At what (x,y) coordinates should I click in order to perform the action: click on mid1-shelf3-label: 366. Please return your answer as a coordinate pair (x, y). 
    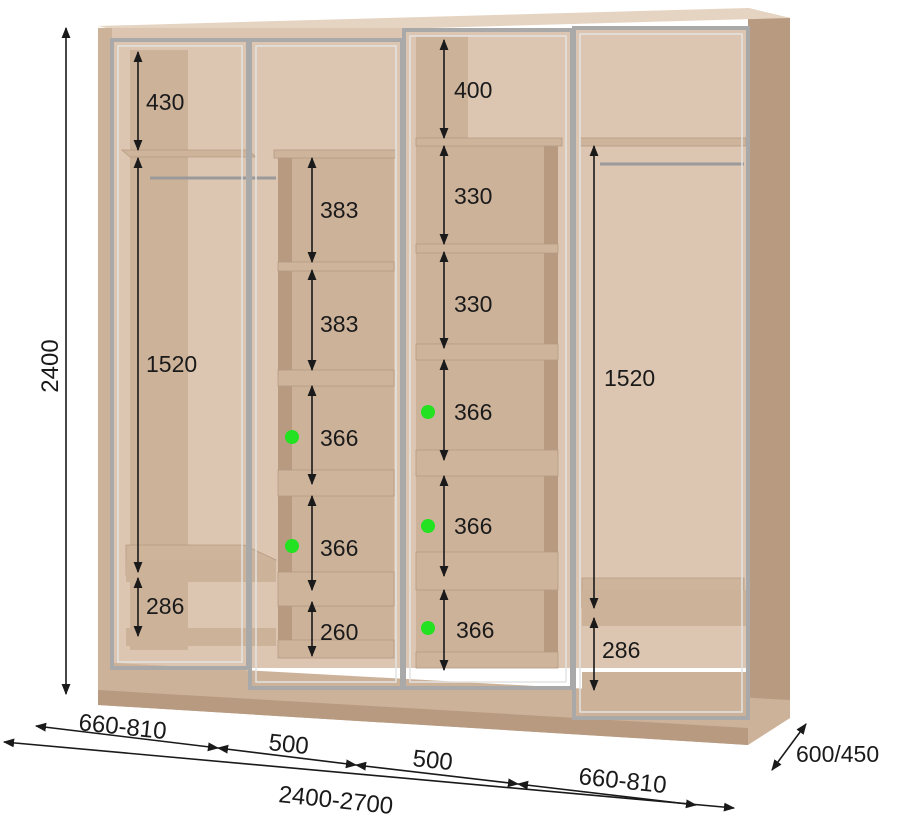
    Looking at the image, I should click on (339, 438).